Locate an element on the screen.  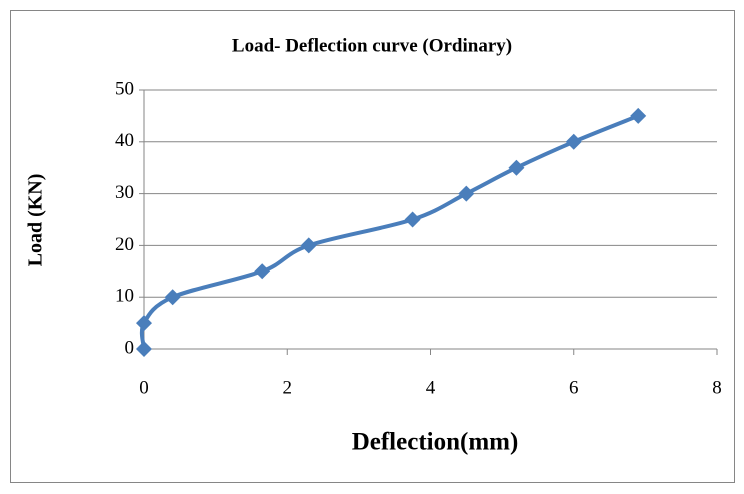
y-tick-label: 20 is located at coordinates (124, 244).